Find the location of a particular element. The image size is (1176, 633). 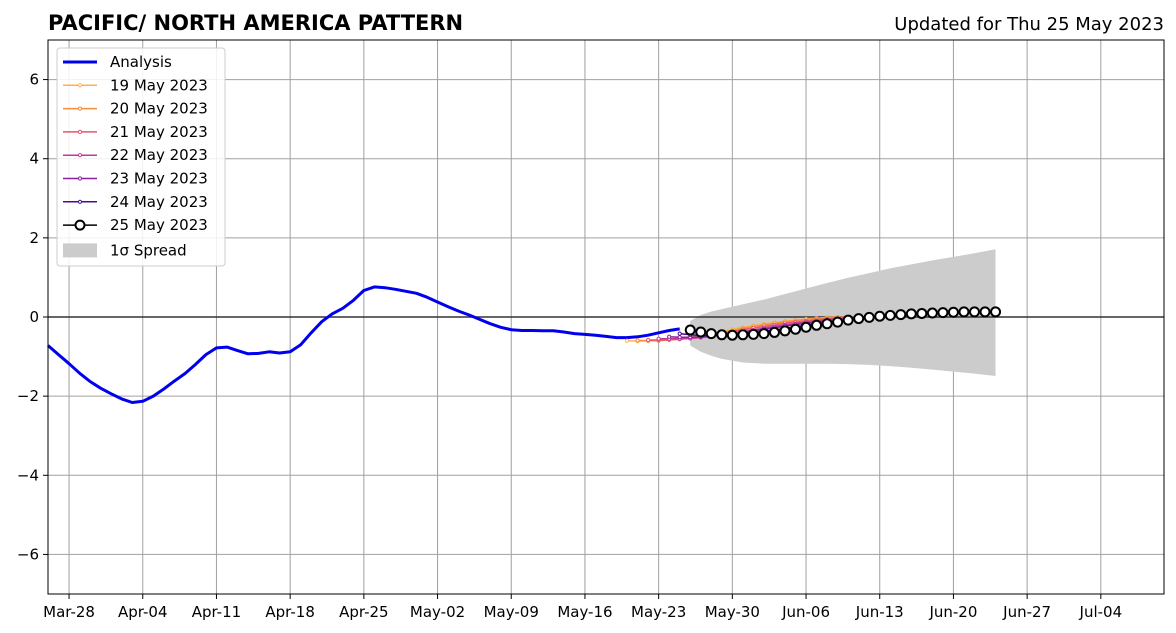

legend-label: Analysis is located at coordinates (141, 62).